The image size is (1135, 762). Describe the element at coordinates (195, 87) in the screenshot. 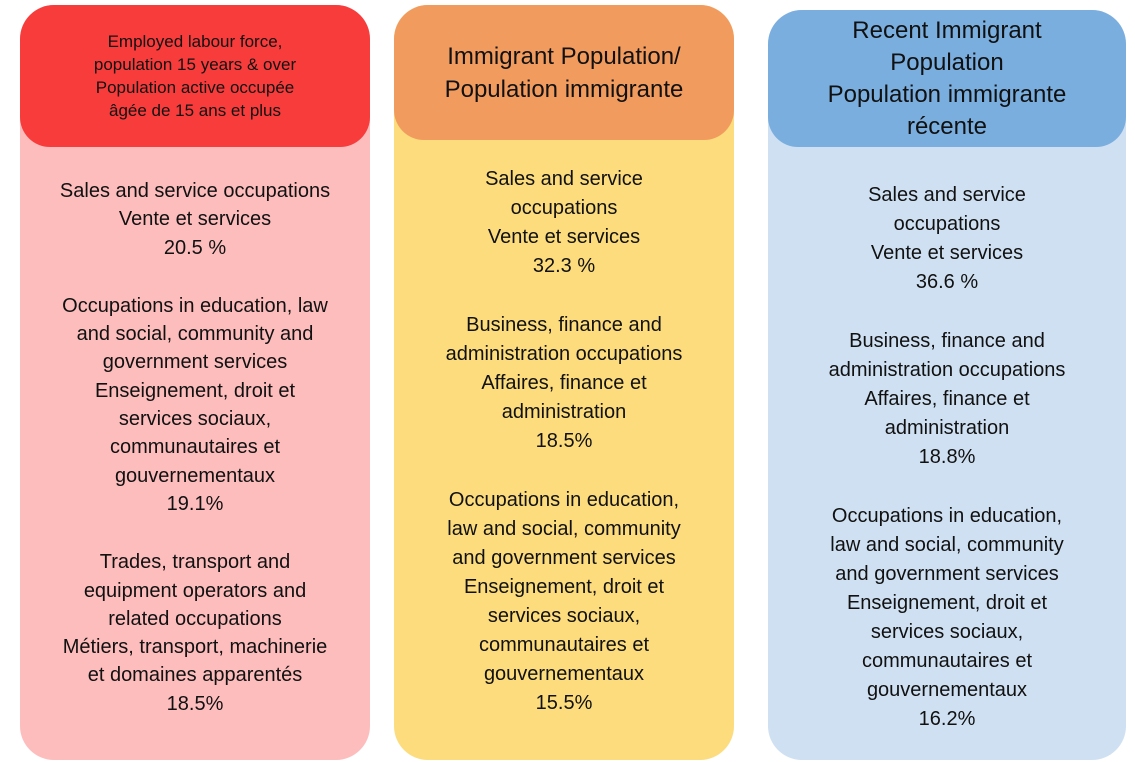

I see `header-line: Population active occupée` at that location.